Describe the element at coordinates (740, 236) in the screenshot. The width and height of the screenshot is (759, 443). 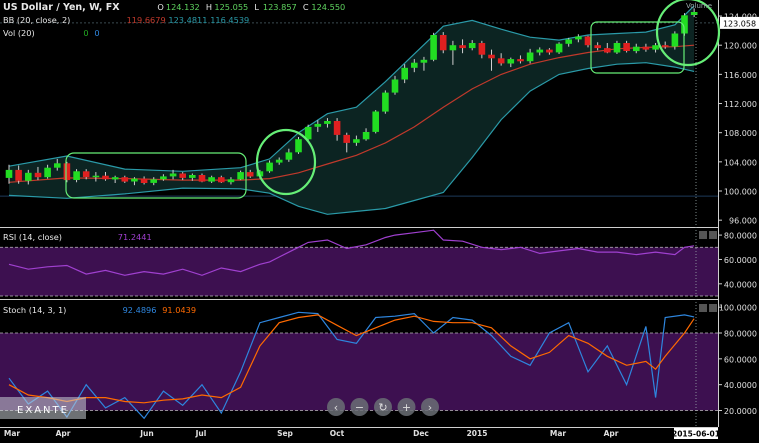
I see `rsi-tick-label: 80.0000` at that location.